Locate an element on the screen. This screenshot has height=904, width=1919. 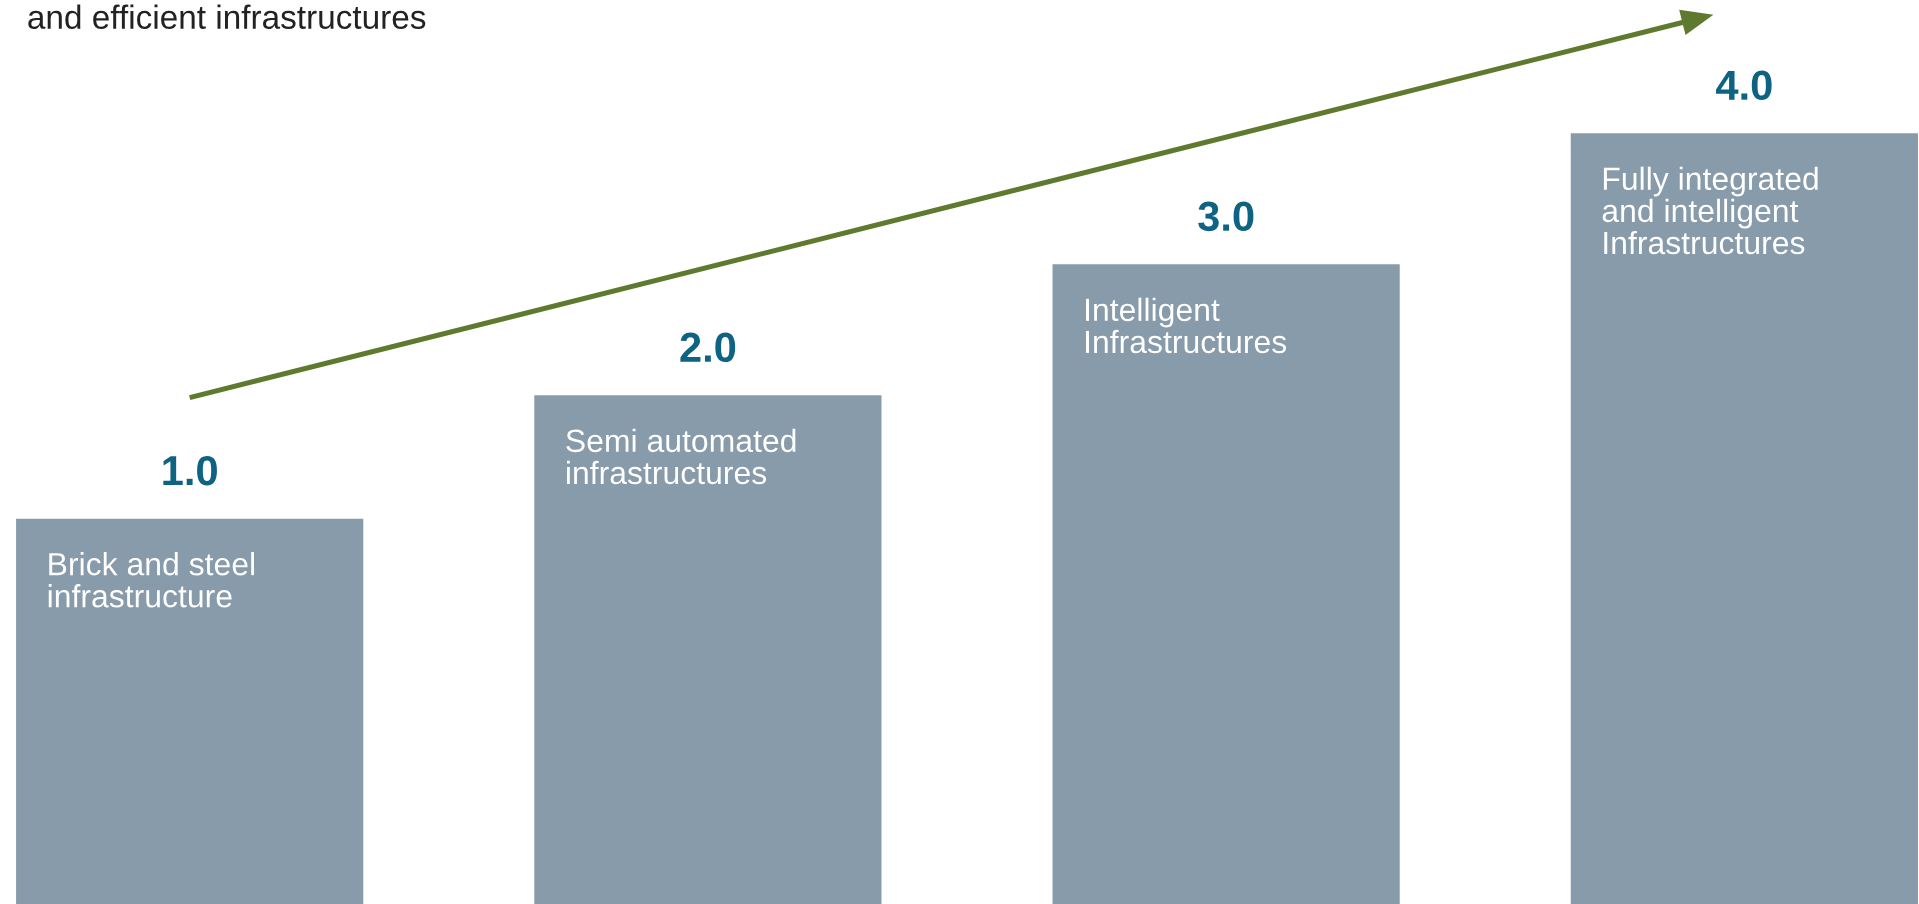
x-tick-label: 4.0 is located at coordinates (1744, 85).